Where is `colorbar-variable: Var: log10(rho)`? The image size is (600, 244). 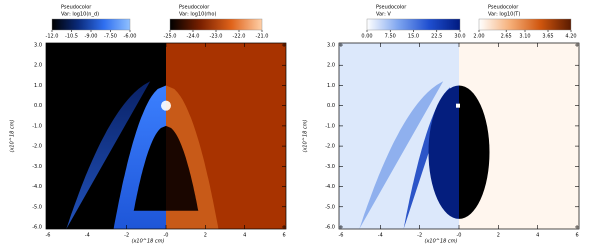
colorbar-variable: Var: log10(rho) is located at coordinates (197, 15).